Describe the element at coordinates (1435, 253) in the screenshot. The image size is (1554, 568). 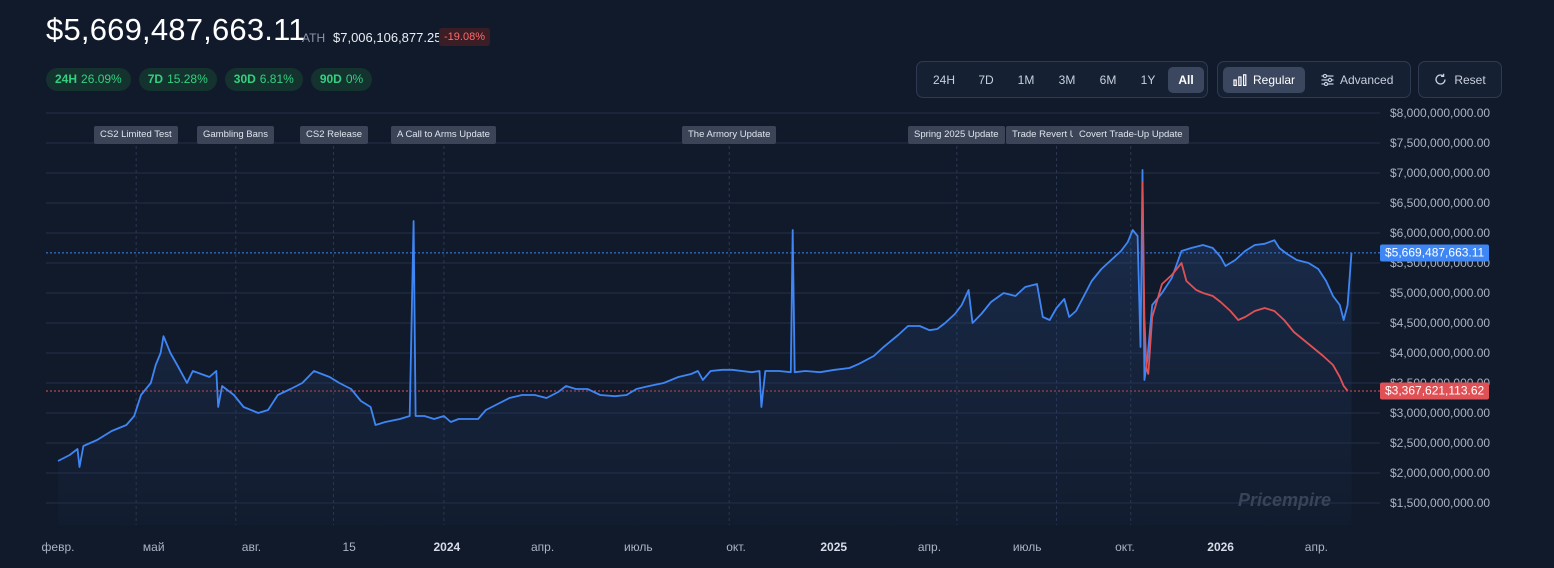
I see `current-price-tag: $5,669,487,663.11` at that location.